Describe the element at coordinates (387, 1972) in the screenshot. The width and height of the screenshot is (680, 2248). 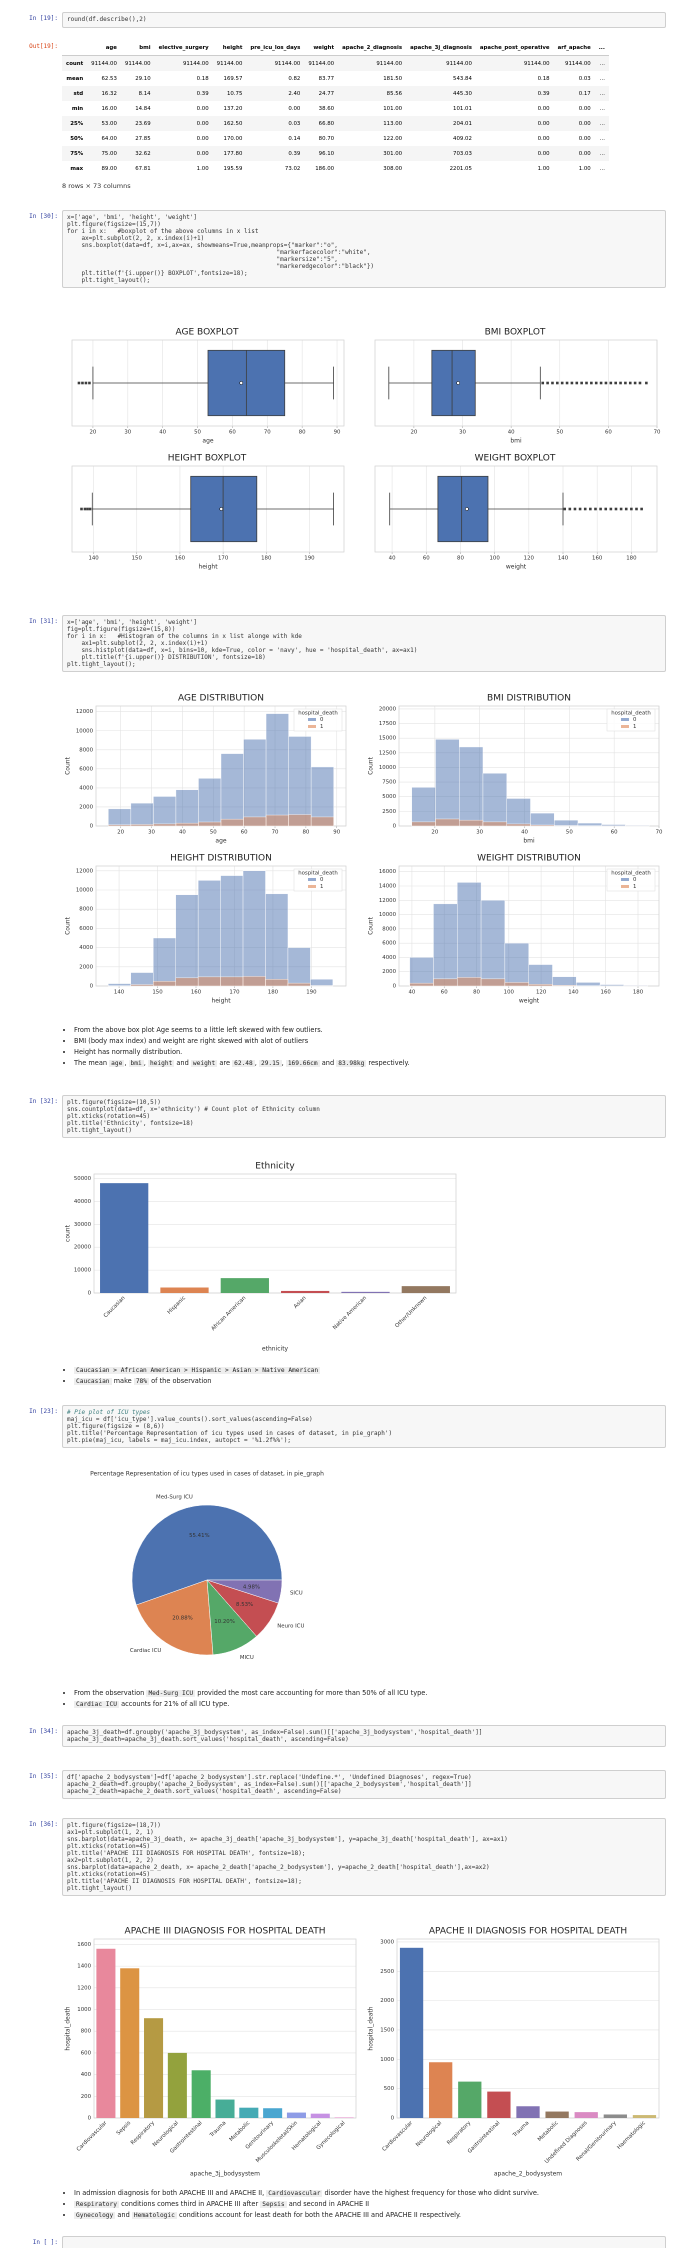
I see `y-tick-label: 2500` at that location.